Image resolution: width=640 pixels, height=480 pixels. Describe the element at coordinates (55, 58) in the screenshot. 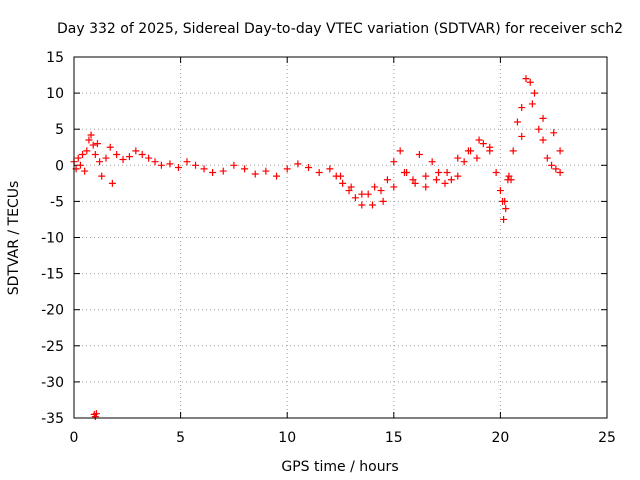

I see `y-tick-label: 15` at that location.